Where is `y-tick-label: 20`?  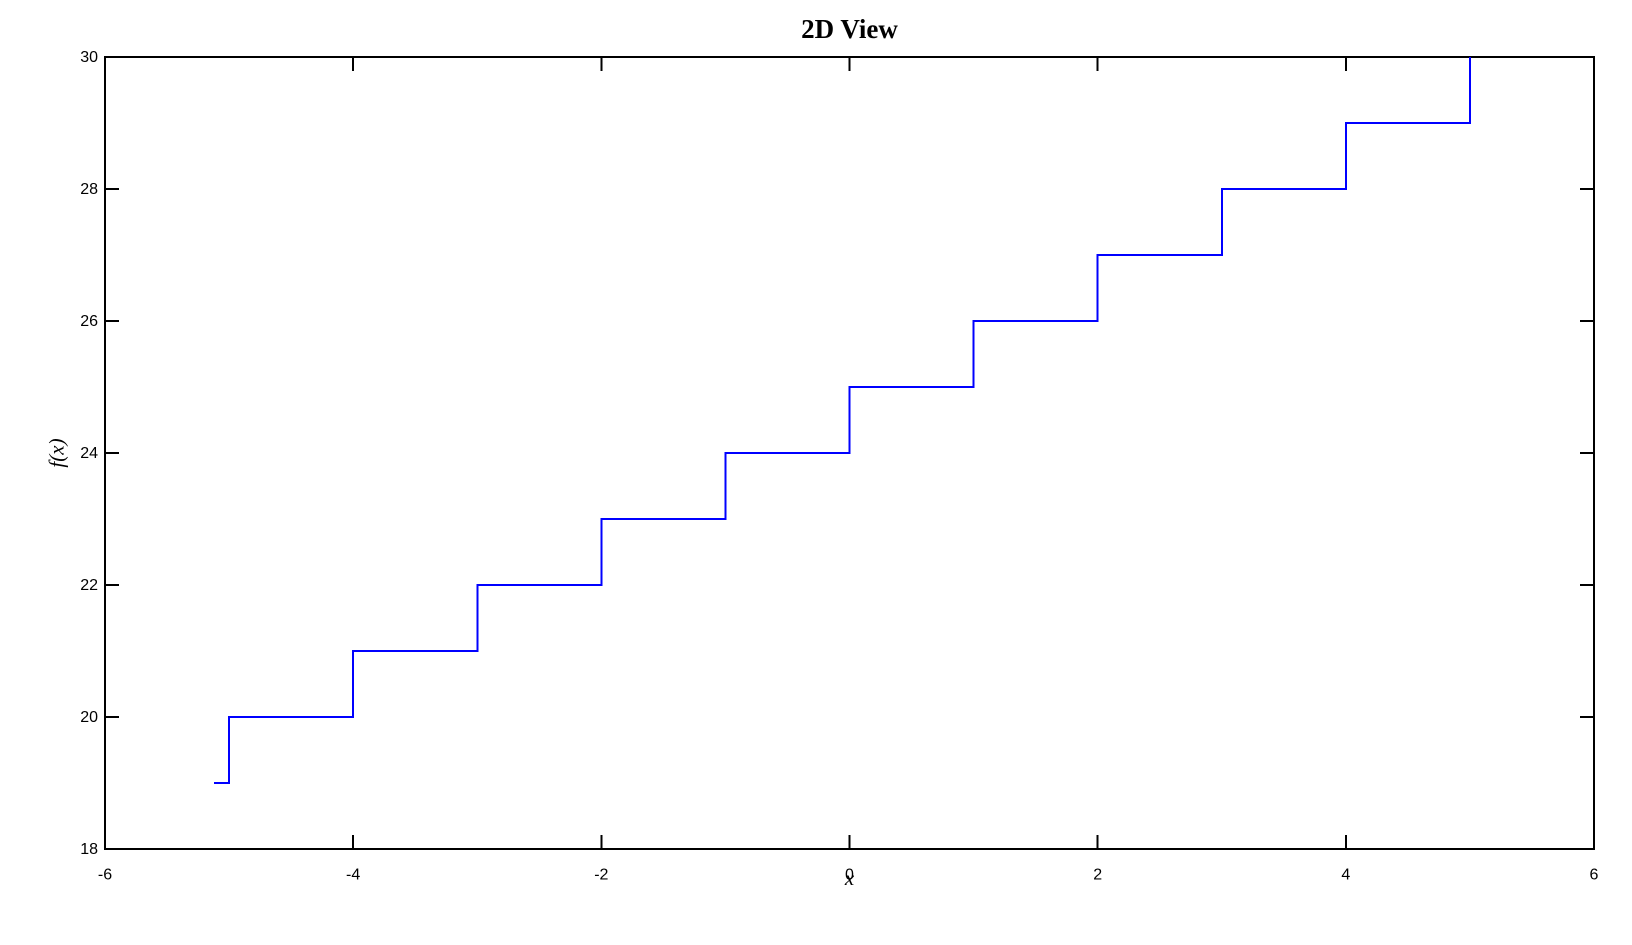
y-tick-label: 20 is located at coordinates (89, 717).